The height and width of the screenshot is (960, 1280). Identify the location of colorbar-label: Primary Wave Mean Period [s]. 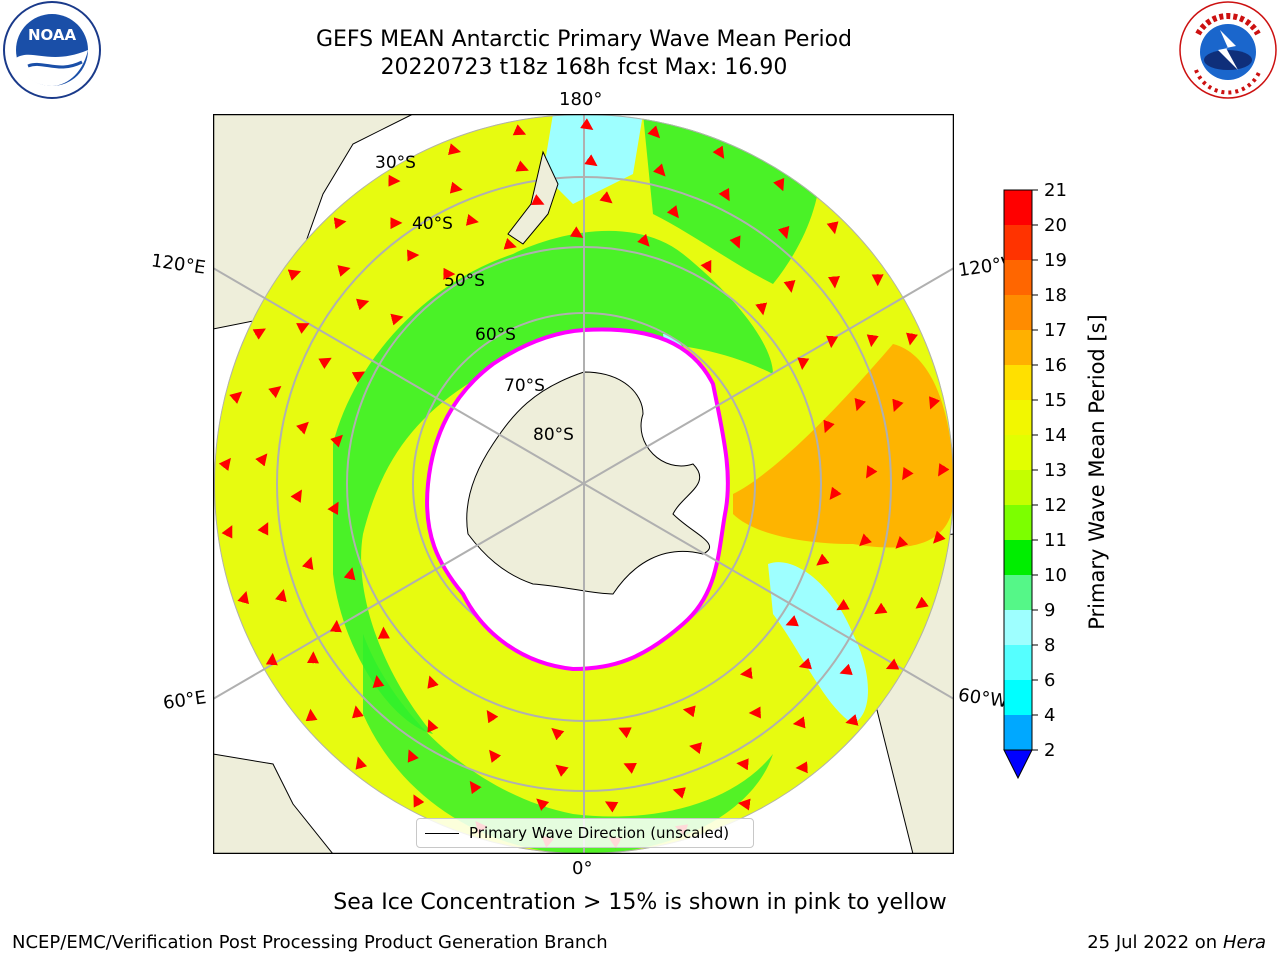
(1097, 472).